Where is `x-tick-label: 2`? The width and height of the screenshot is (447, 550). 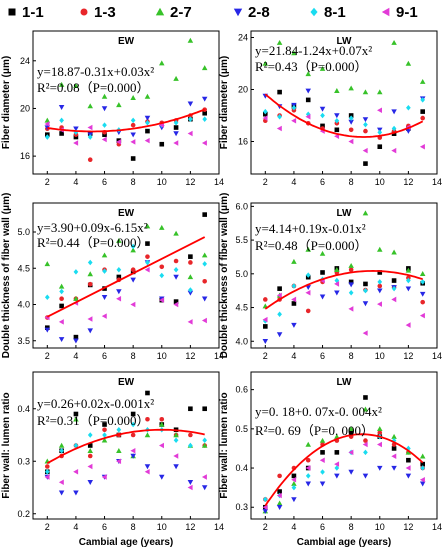 x-tick-label: 2 is located at coordinates (47, 527).